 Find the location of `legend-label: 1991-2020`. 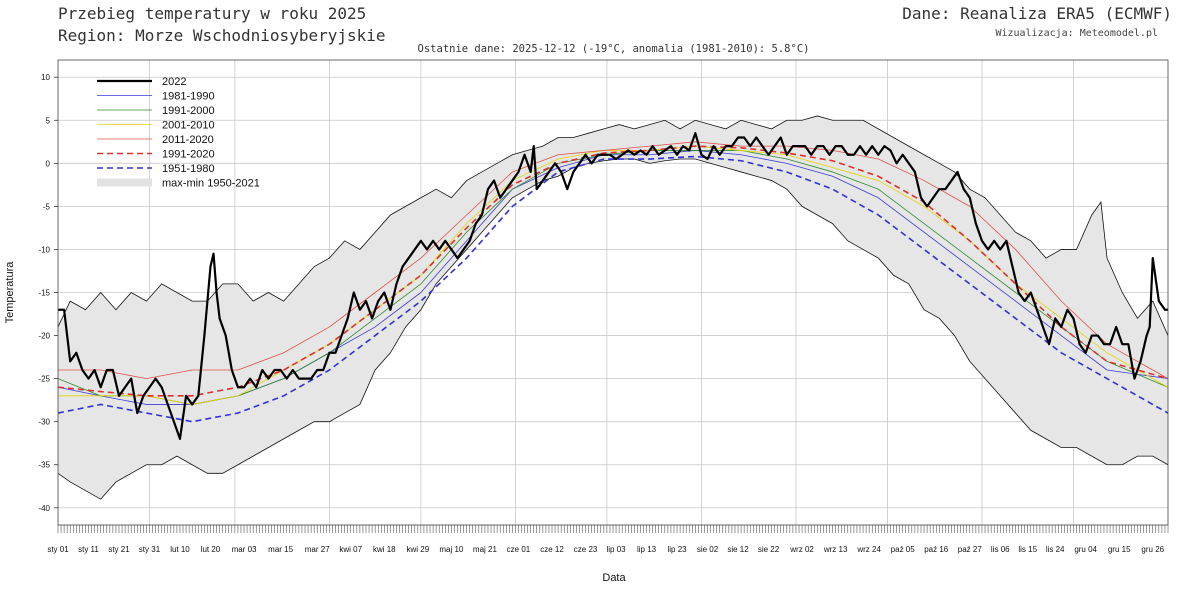

legend-label: 1991-2020 is located at coordinates (188, 155).